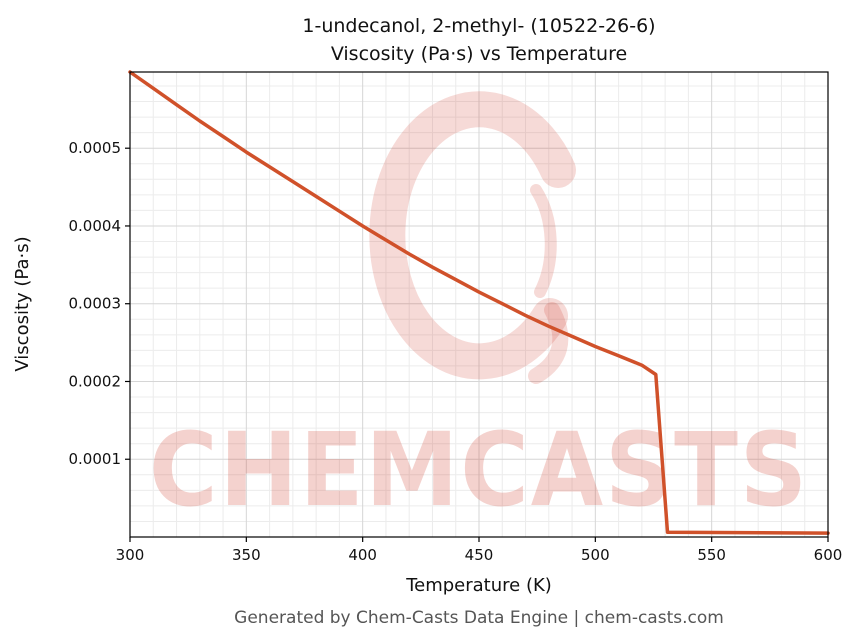 The height and width of the screenshot is (644, 863). Describe the element at coordinates (130, 555) in the screenshot. I see `x-tick-label: 300` at that location.